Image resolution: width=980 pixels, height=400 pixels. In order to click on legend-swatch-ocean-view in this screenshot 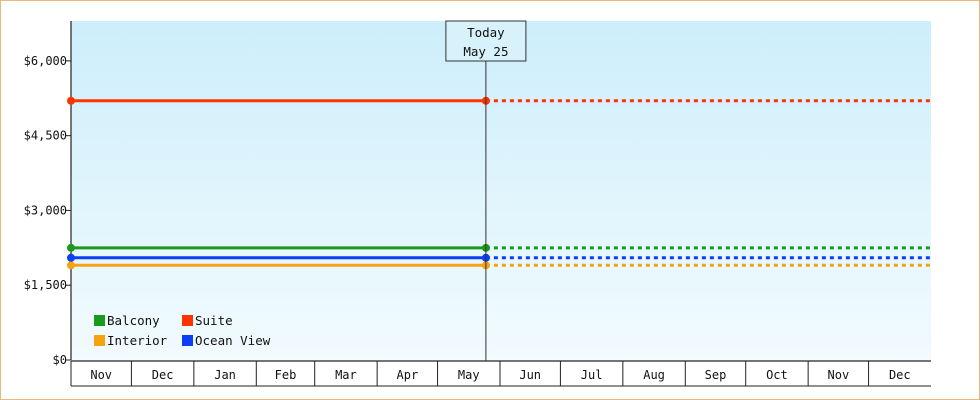, I will do `click(187, 340)`.